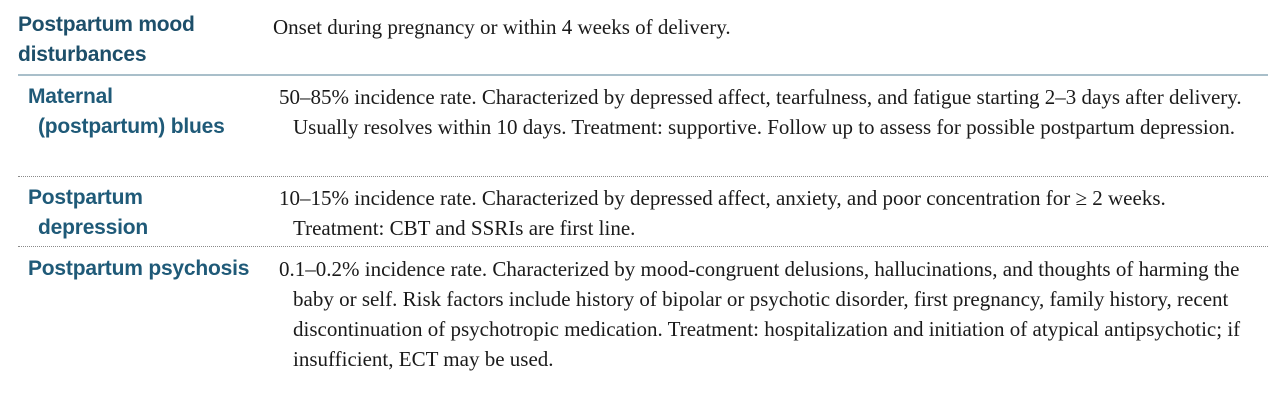 The image size is (1288, 400). What do you see at coordinates (70, 96) in the screenshot?
I see `row-term-line1: Maternal` at bounding box center [70, 96].